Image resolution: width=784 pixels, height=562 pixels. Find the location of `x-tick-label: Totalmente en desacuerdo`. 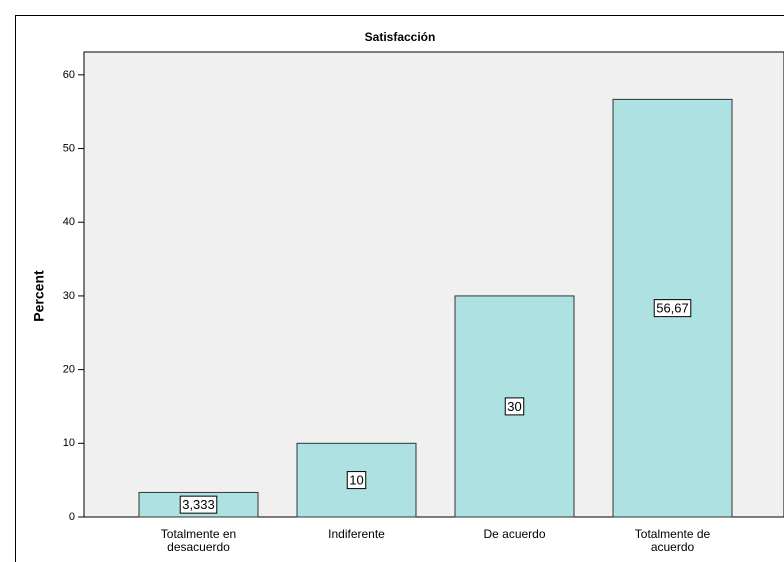

x-tick-label: Totalmente en desacuerdo is located at coordinates (198, 540).